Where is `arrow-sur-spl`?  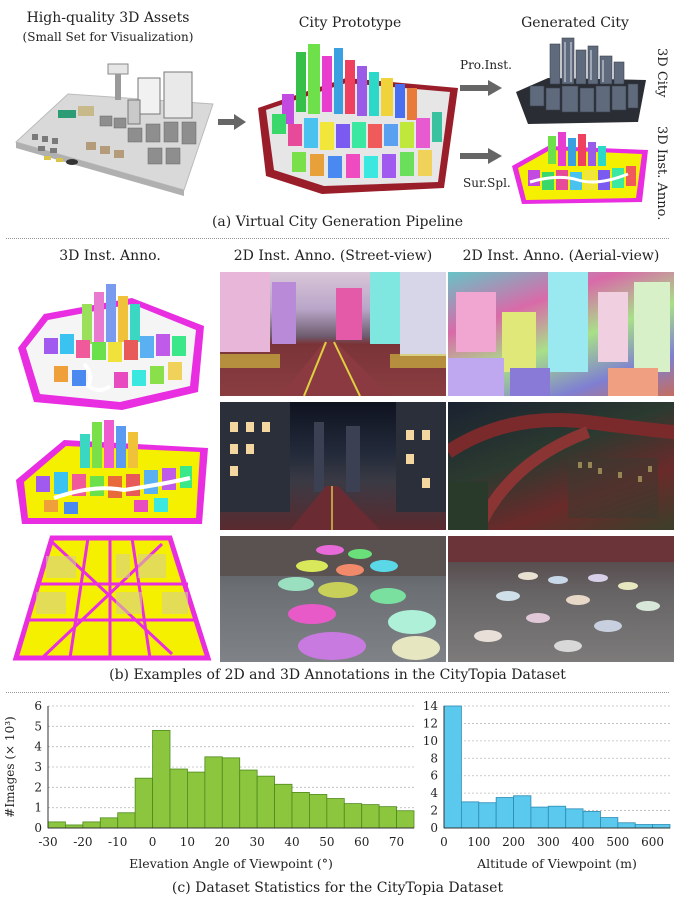
arrow-sur-spl is located at coordinates (481, 156).